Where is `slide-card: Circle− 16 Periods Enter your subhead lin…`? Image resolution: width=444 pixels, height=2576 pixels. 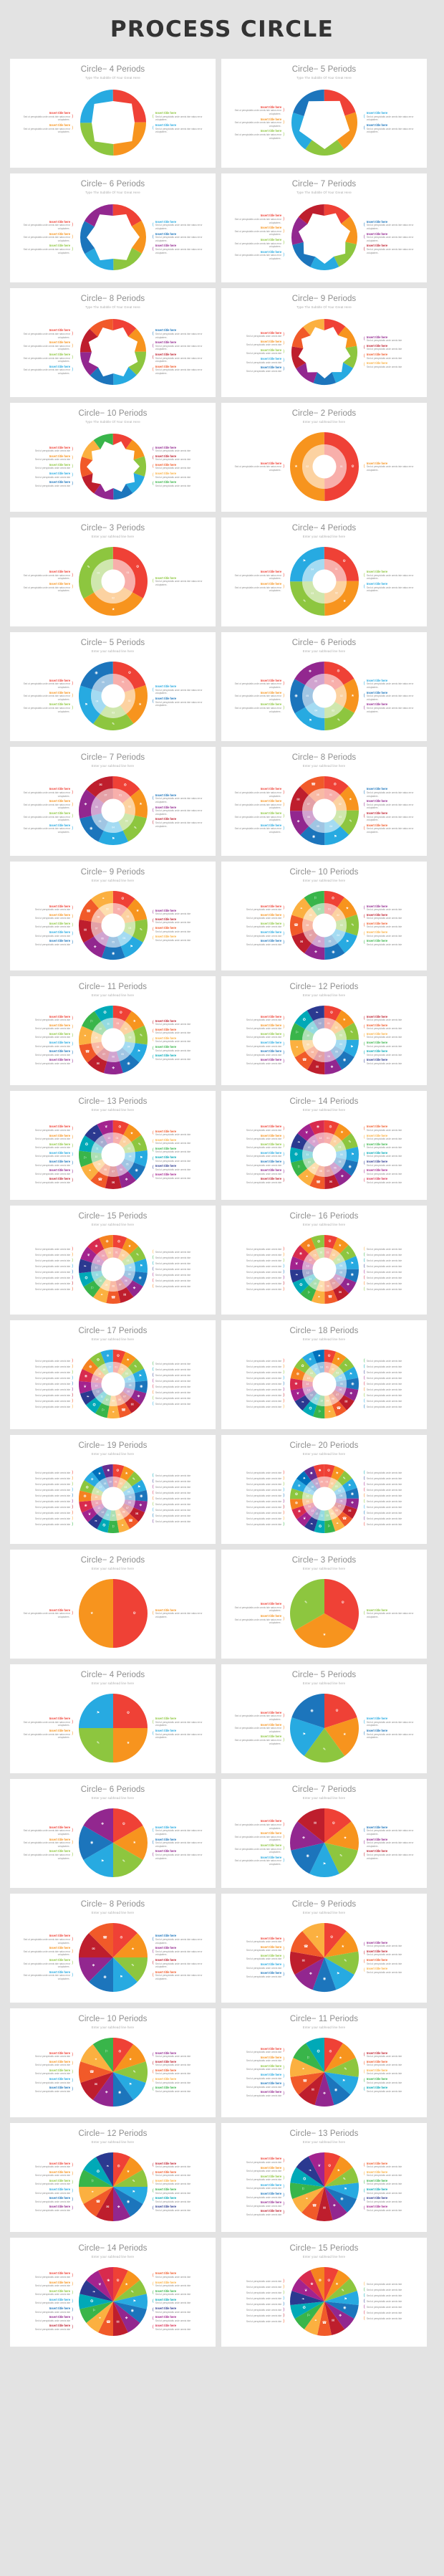
slide-card: Circle− 16 Periods Enter your subhead lin… is located at coordinates (324, 1260).